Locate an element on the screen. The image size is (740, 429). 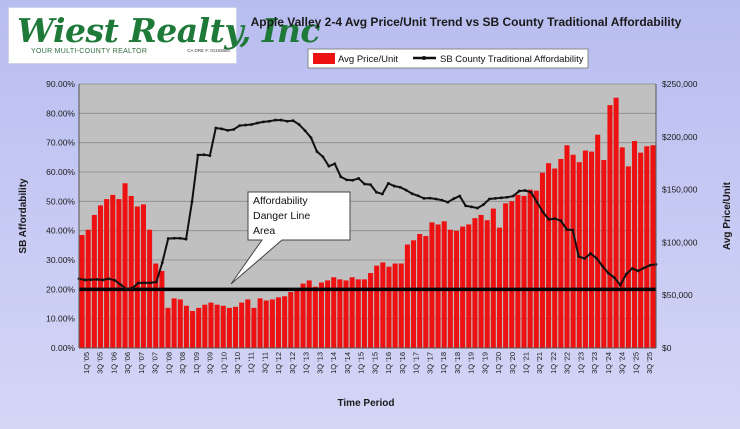
y-tick-label: 0.00% is located at coordinates (63, 348).